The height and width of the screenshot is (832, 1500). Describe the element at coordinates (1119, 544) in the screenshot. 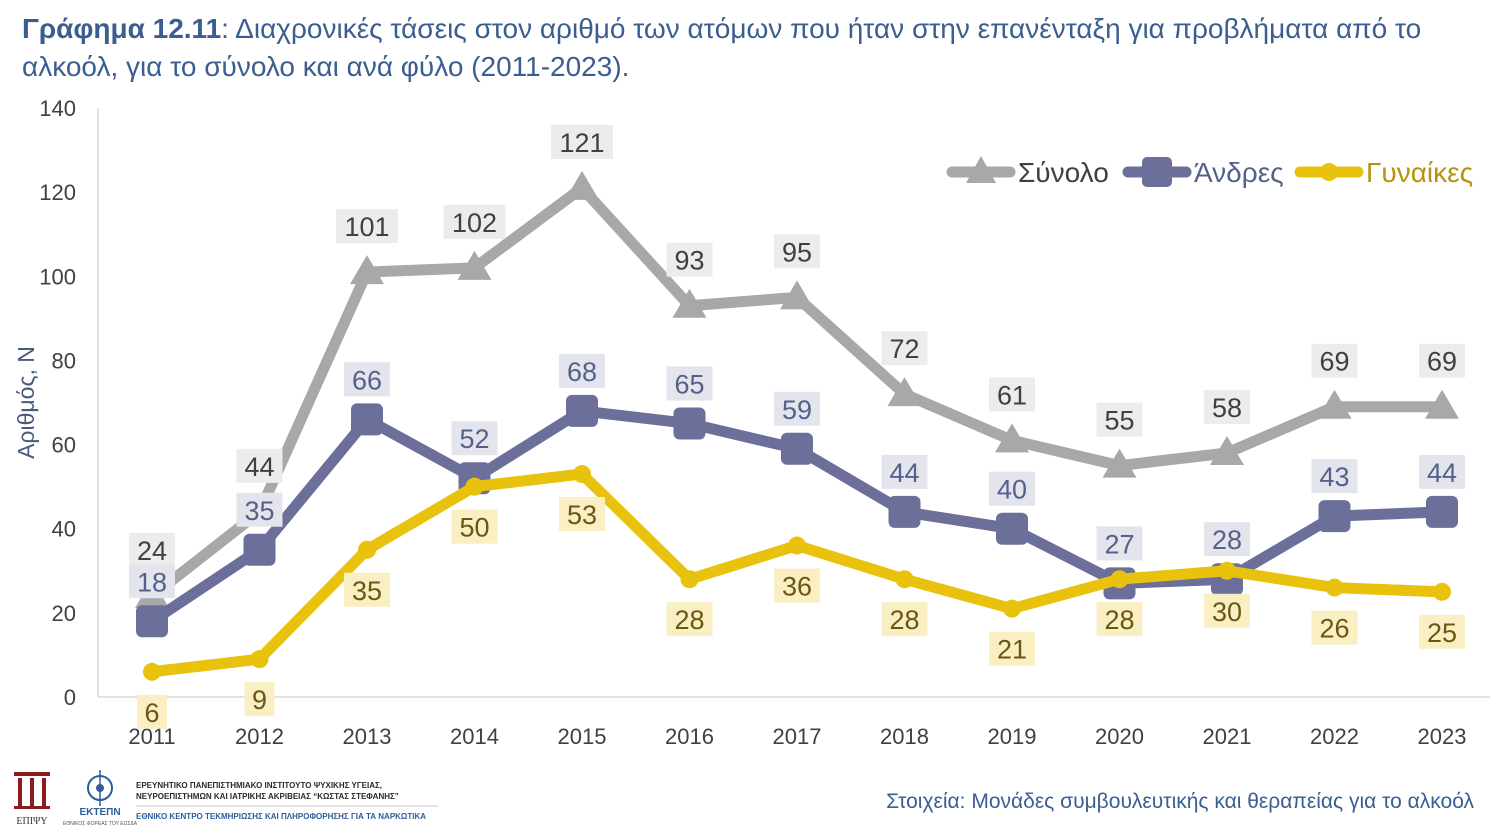

I see `data-label-men: 27` at that location.